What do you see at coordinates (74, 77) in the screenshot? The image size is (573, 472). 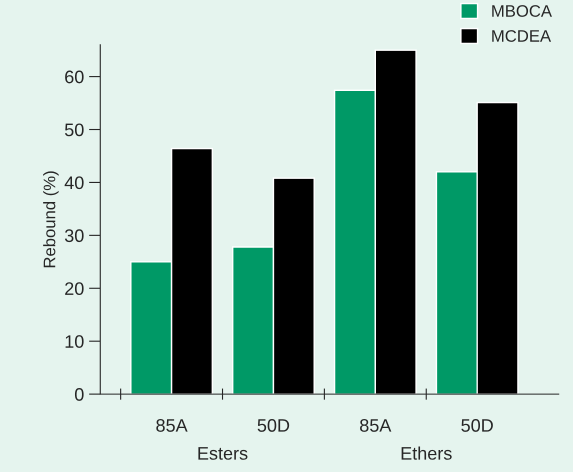 I see `y-tick-label: 60` at bounding box center [74, 77].